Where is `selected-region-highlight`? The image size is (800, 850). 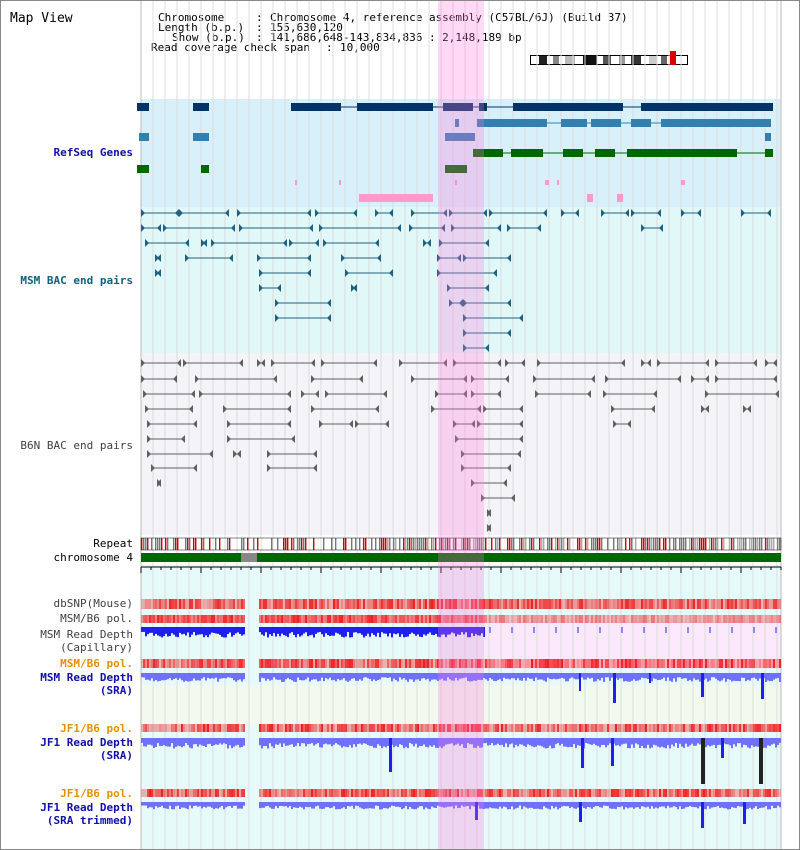 selected-region-highlight is located at coordinates (461, 425).